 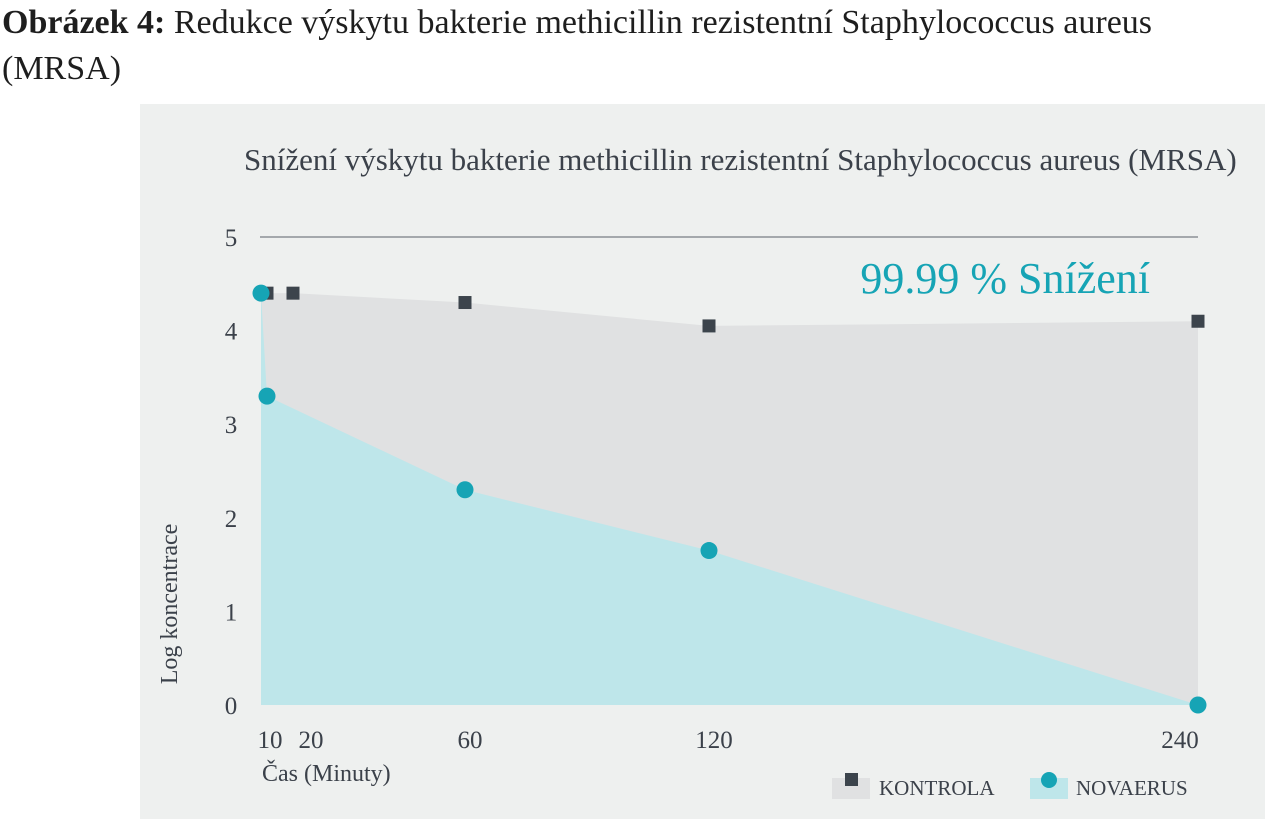 What do you see at coordinates (851, 779) in the screenshot?
I see `legend-marker-kontrola` at bounding box center [851, 779].